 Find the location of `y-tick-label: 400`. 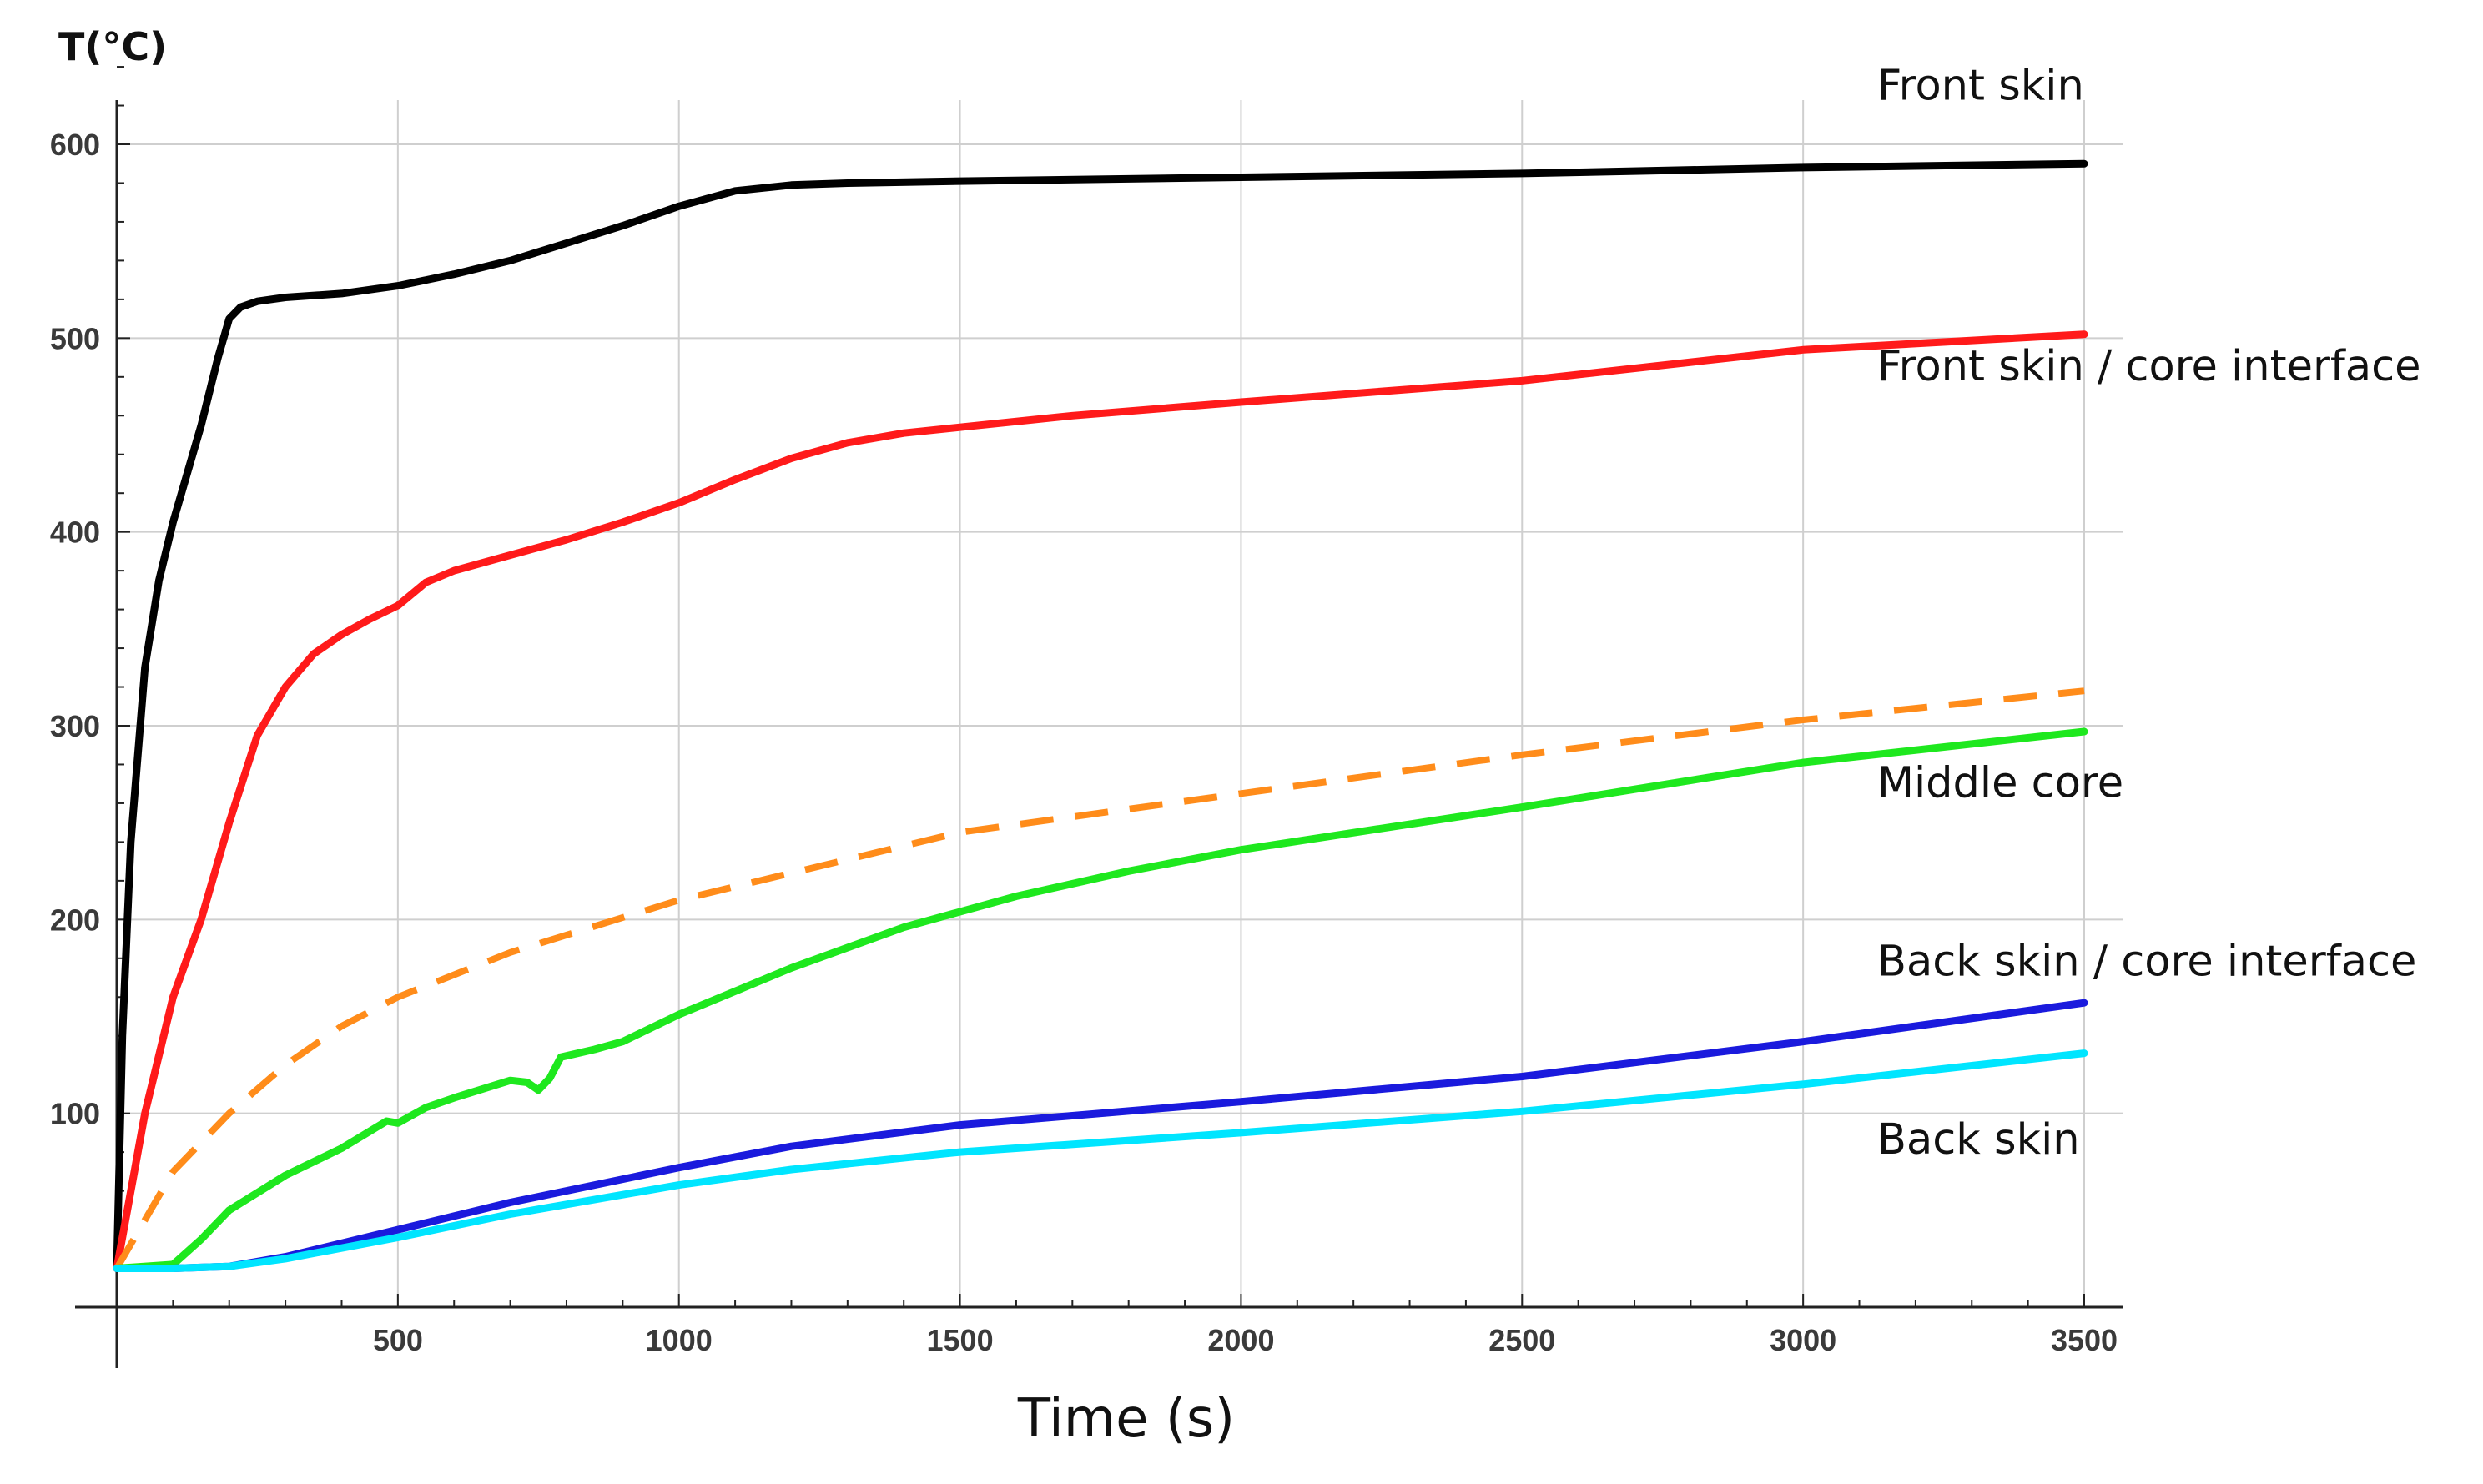

y-tick-label: 400 is located at coordinates (75, 533).